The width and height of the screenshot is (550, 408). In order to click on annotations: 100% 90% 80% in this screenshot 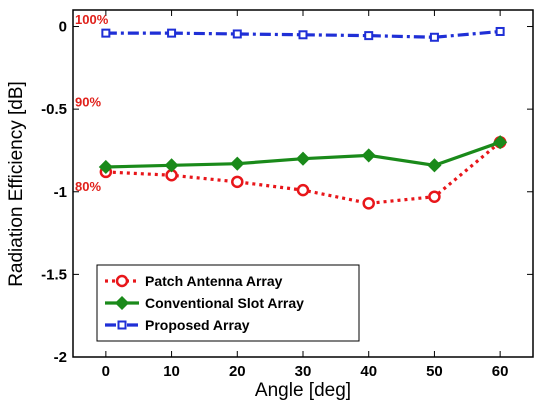, I will do `click(92, 103)`.